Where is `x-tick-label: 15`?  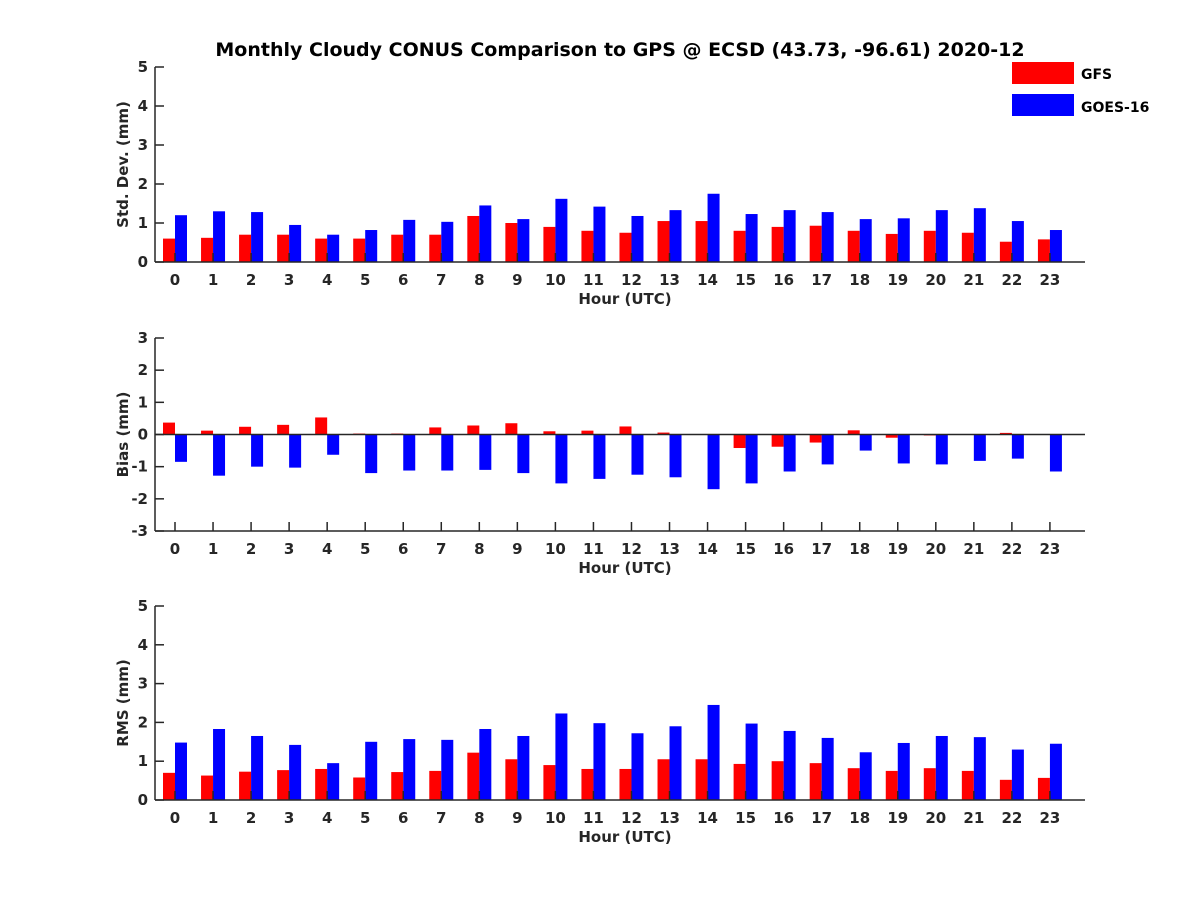
x-tick-label: 15 is located at coordinates (745, 818).